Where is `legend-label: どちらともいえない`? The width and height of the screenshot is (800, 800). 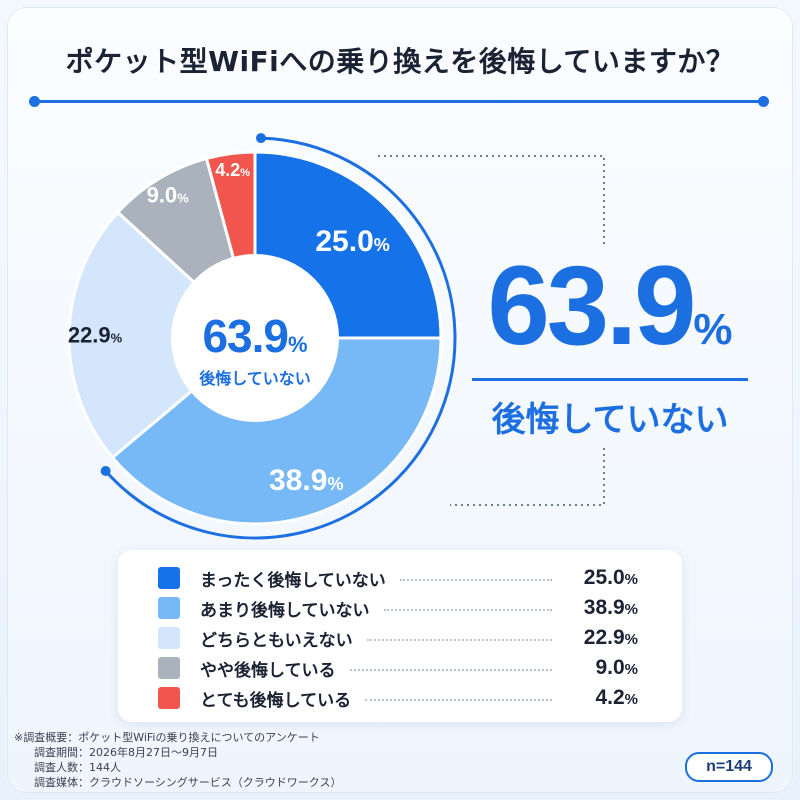
legend-label: どちらともいえない is located at coordinates (276, 640).